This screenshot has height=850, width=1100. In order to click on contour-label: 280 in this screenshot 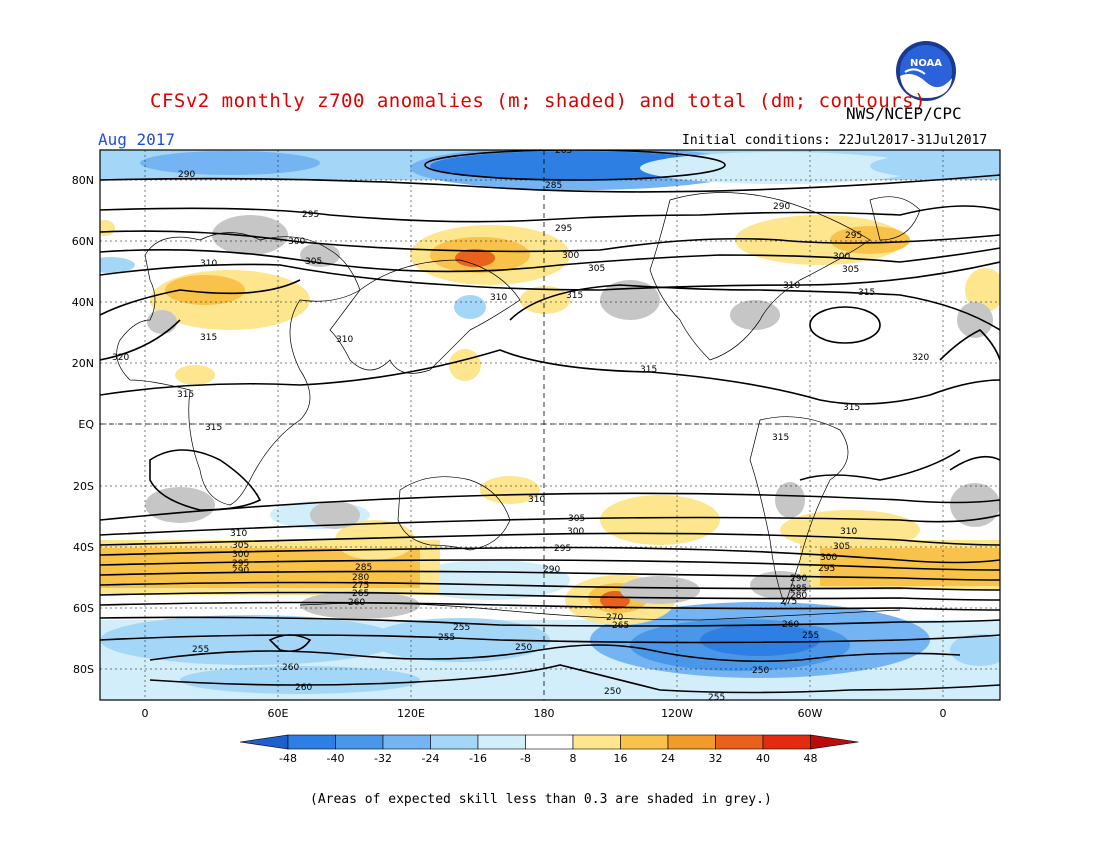, I will do `click(360, 578)`.